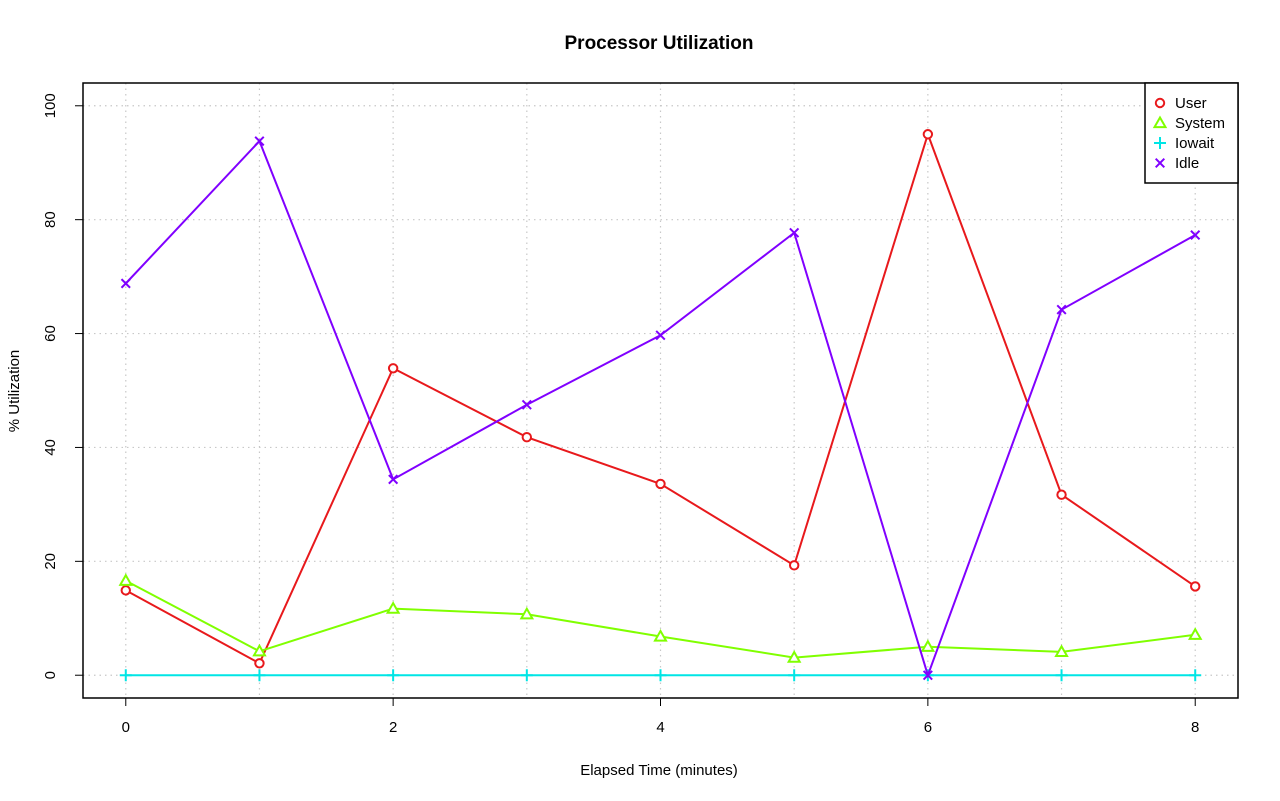  What do you see at coordinates (50, 105) in the screenshot?
I see `y-tick-label: 100` at bounding box center [50, 105].